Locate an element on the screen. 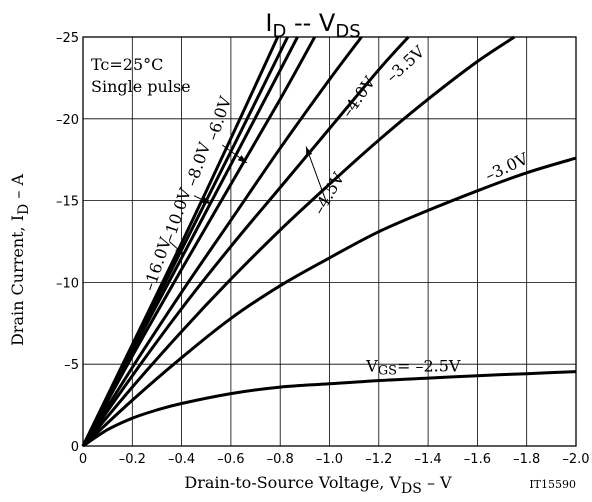 The height and width of the screenshot is (502, 592). y-tick-label: –15 is located at coordinates (67, 202).